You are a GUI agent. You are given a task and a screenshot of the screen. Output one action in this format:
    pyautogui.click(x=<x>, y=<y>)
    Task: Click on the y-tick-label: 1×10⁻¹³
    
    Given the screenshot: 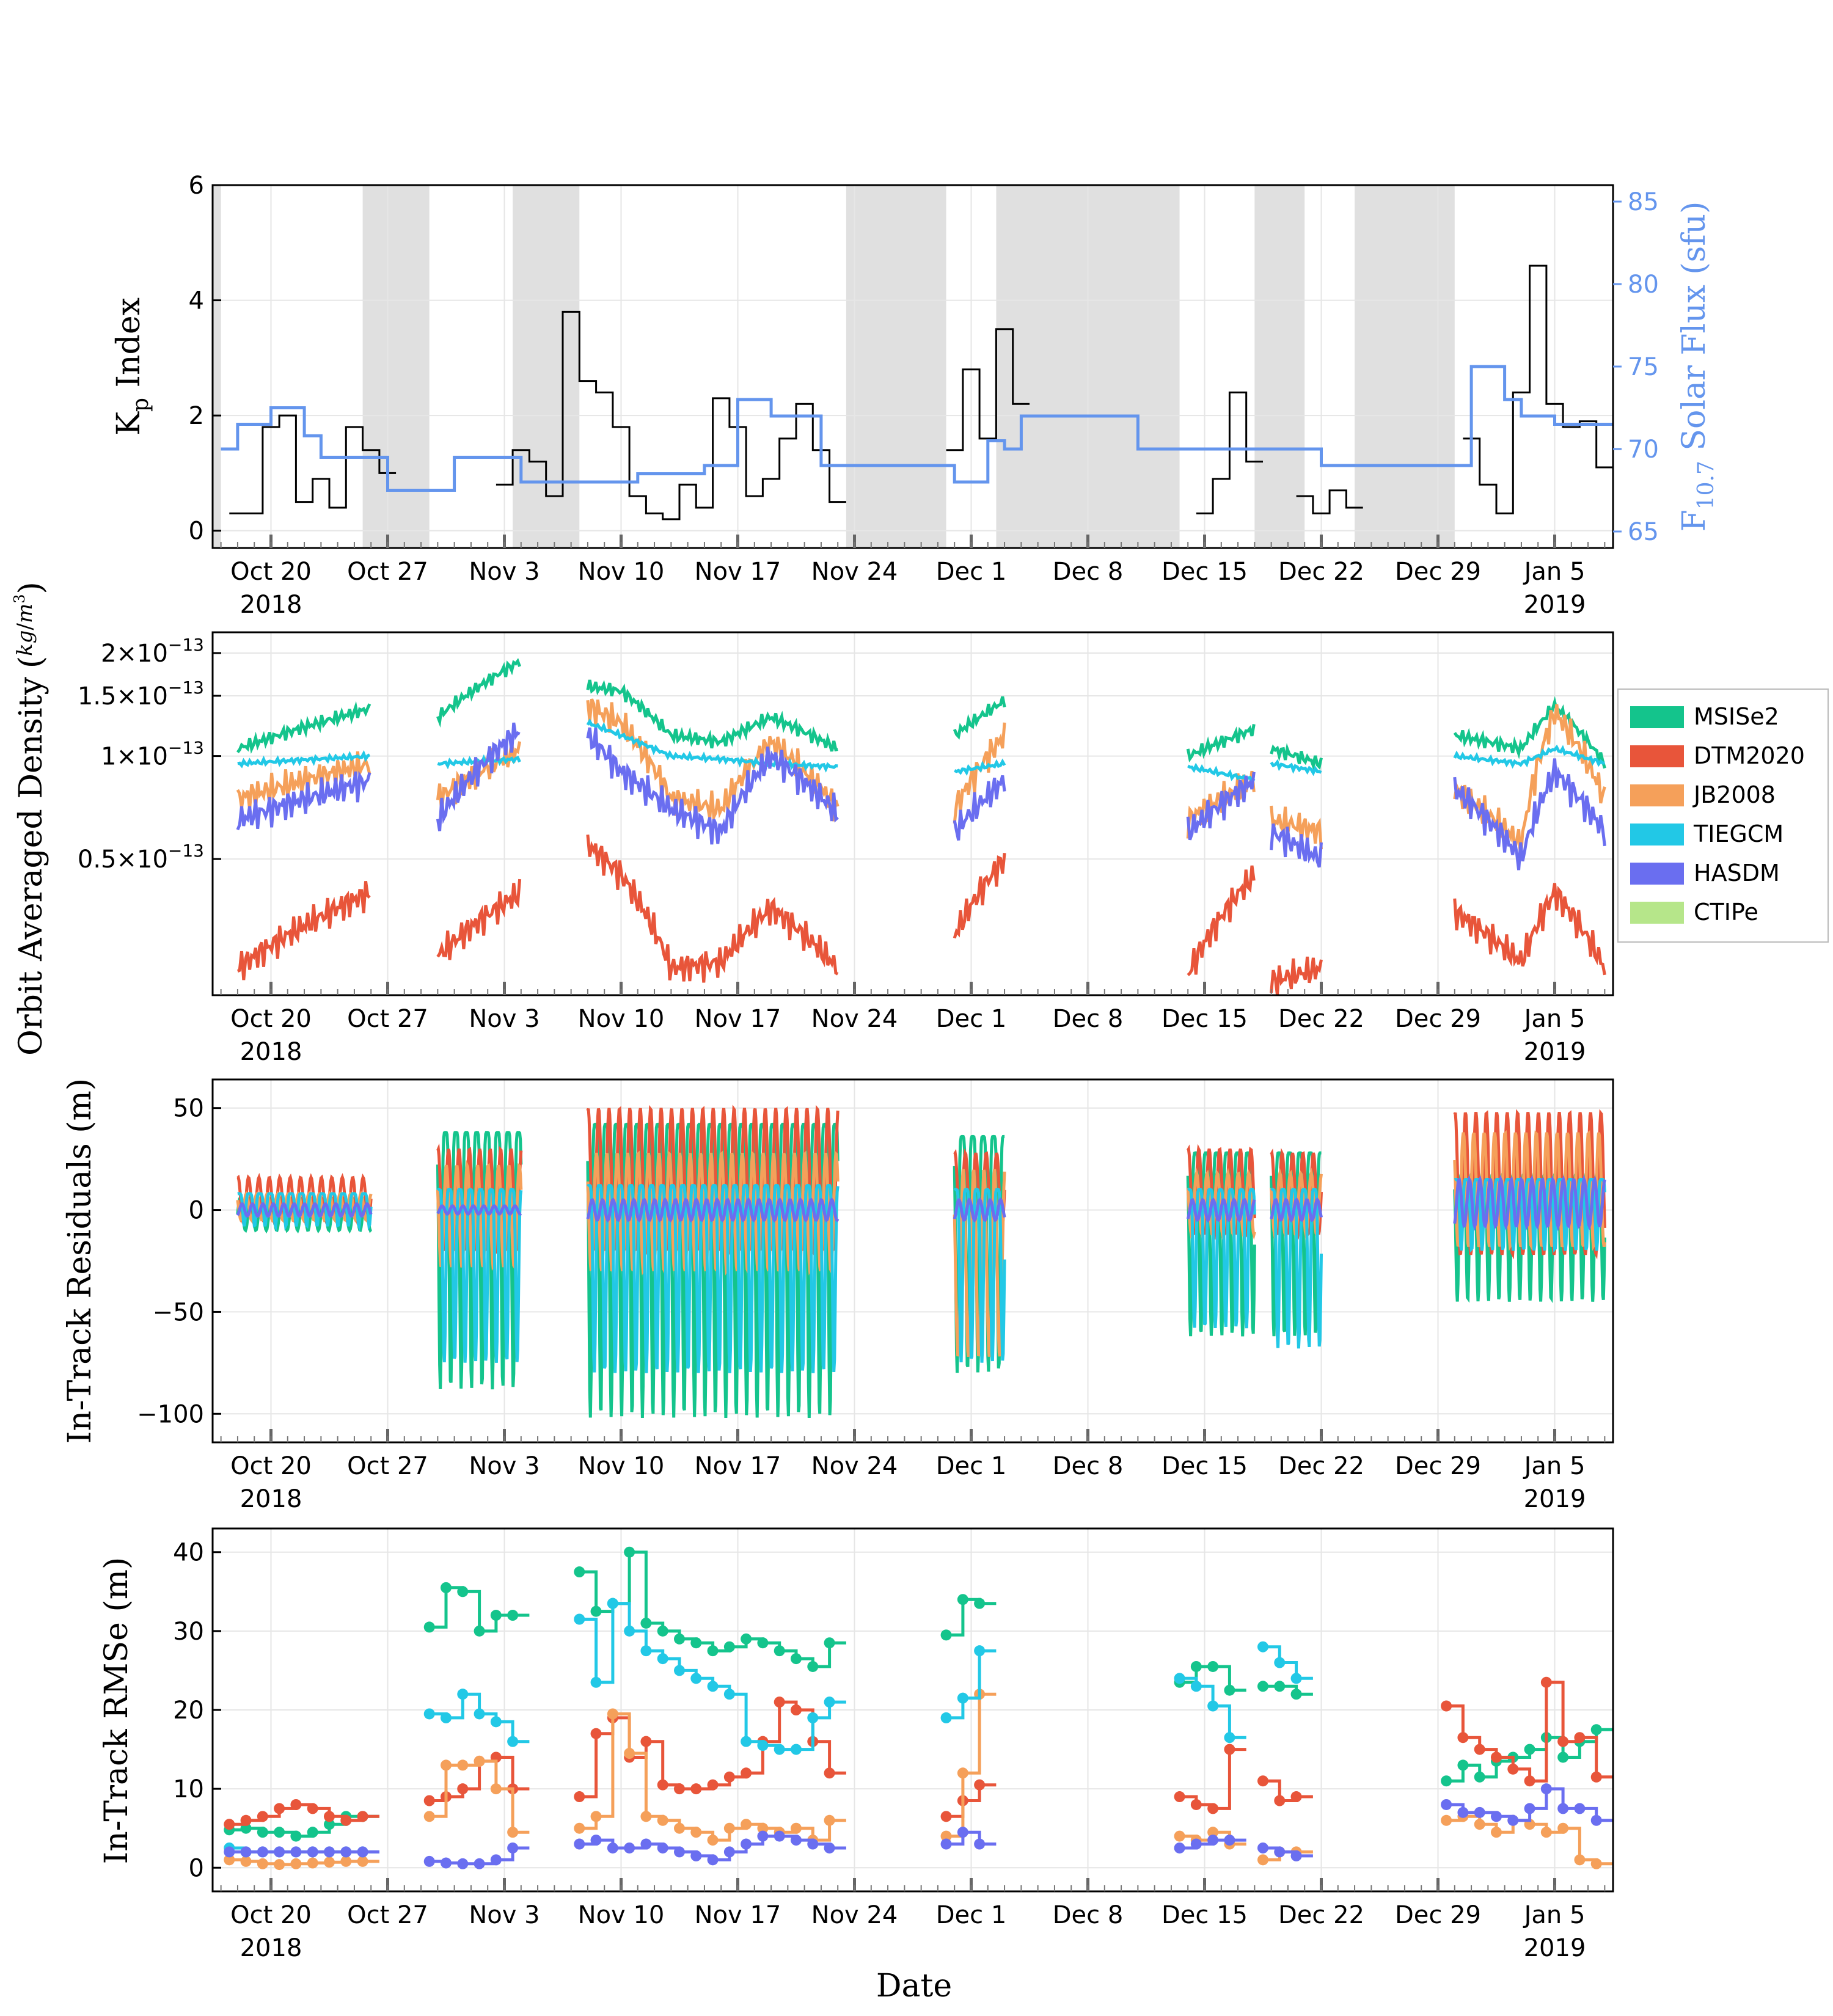 What is the action you would take?
    pyautogui.click(x=152, y=755)
    